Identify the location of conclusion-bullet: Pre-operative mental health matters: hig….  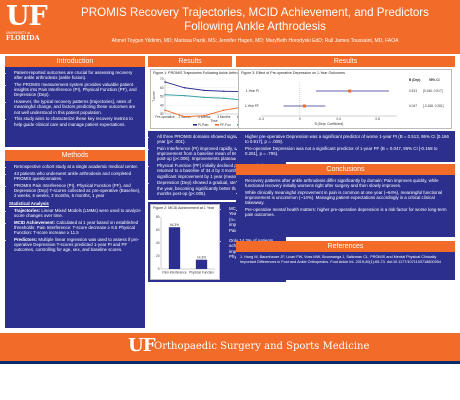
(348, 212).